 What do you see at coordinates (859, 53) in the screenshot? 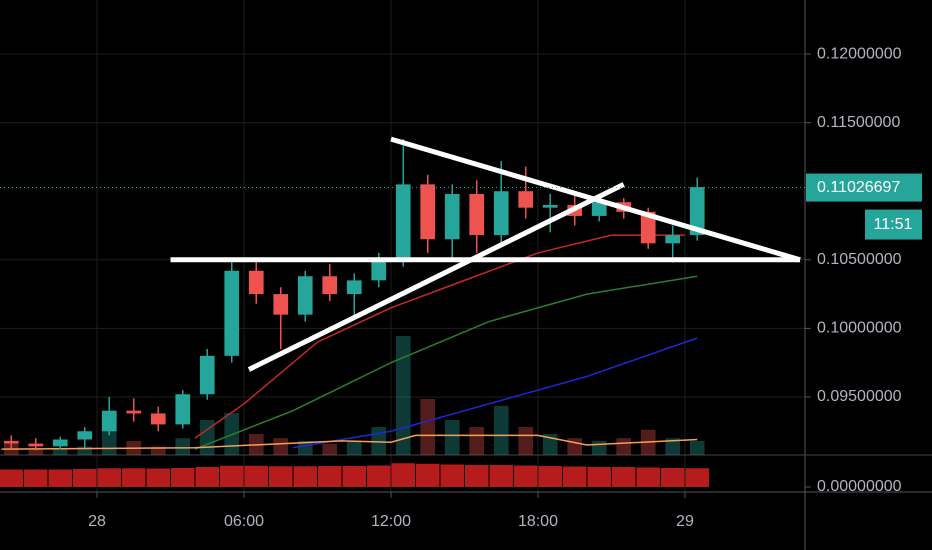
I see `y-tick-label: 0.12000000` at bounding box center [859, 53].